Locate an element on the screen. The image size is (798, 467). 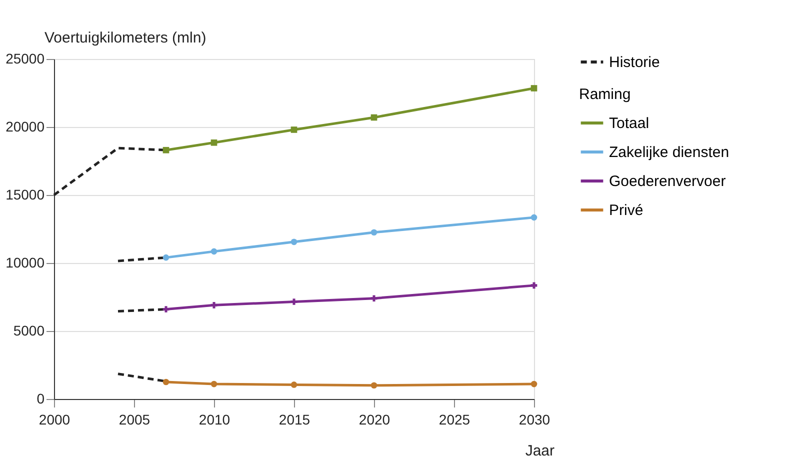
y-tick-label: 15000 is located at coordinates (25, 194).